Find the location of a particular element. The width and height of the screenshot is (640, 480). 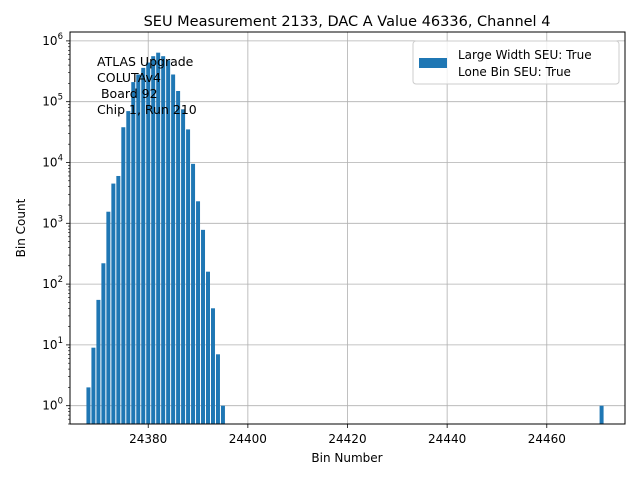

y-tick-label: 10² is located at coordinates (52, 283).